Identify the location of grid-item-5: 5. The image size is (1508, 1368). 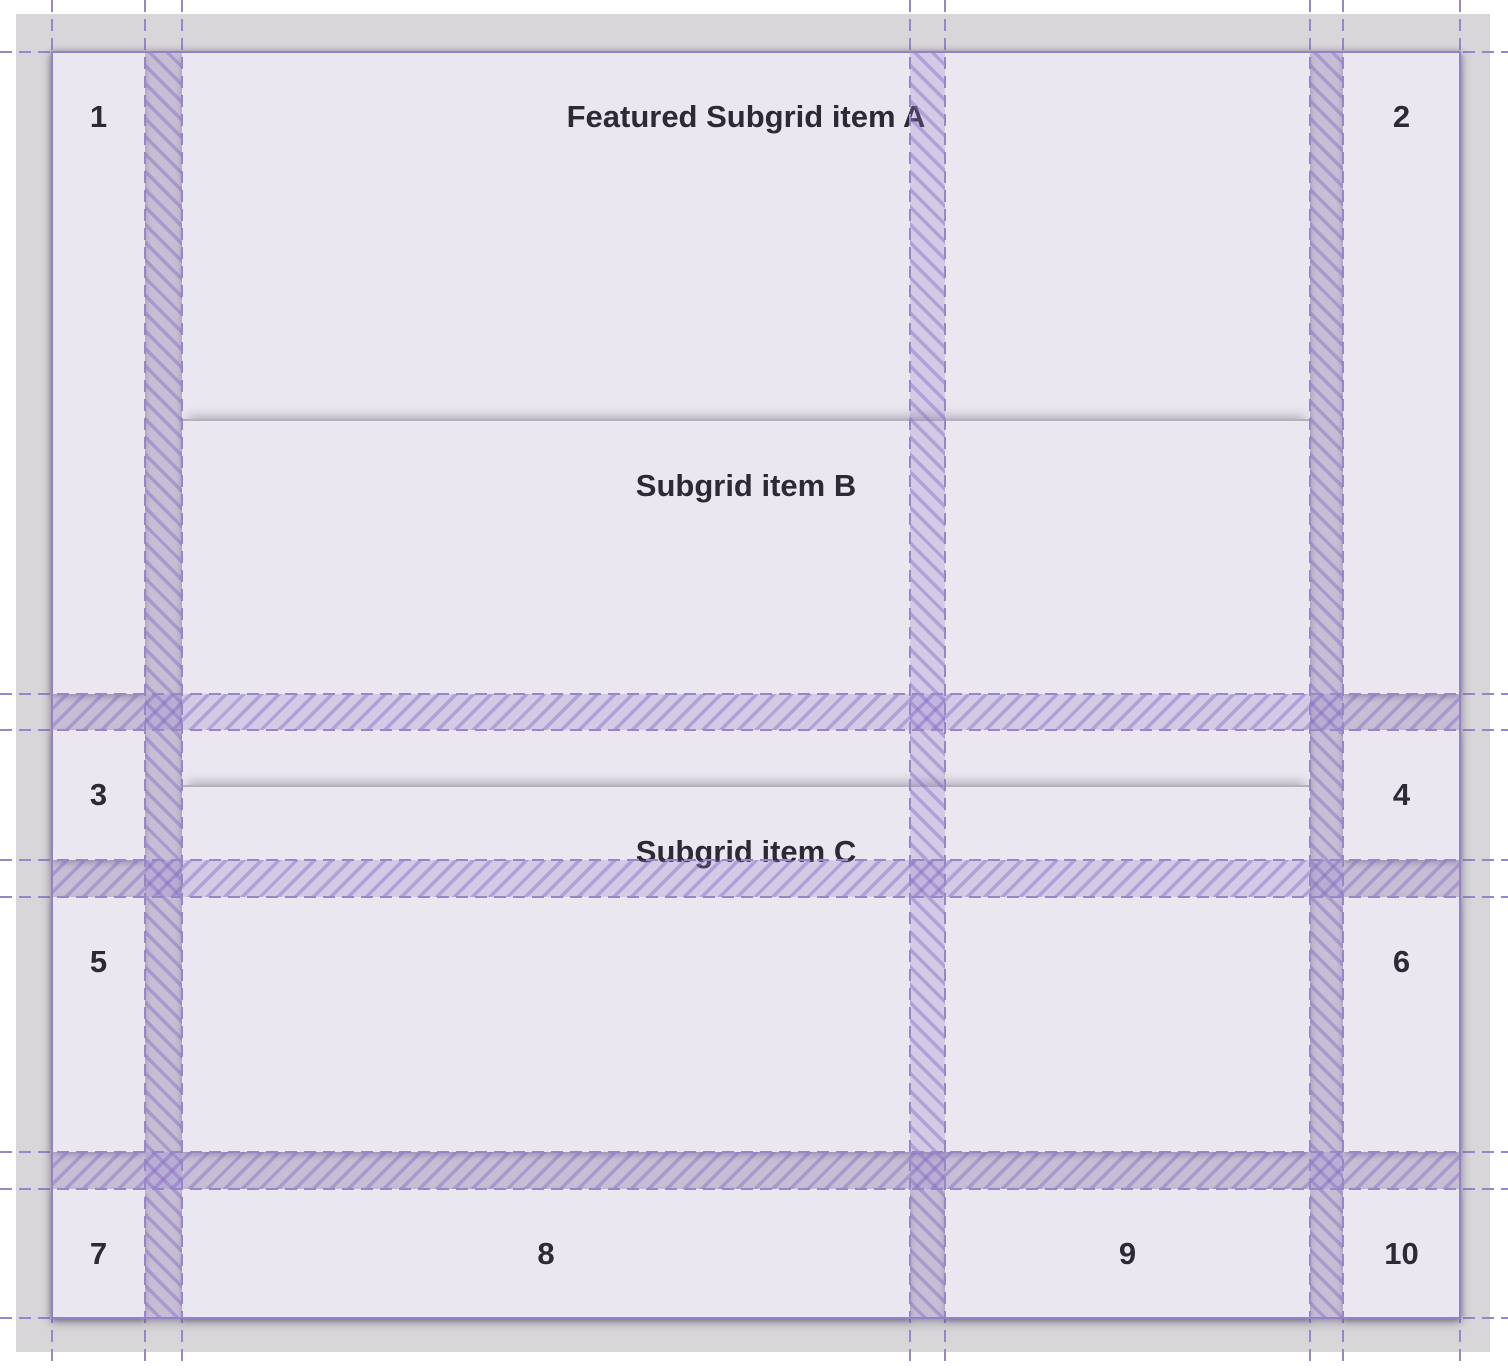
(98, 1024).